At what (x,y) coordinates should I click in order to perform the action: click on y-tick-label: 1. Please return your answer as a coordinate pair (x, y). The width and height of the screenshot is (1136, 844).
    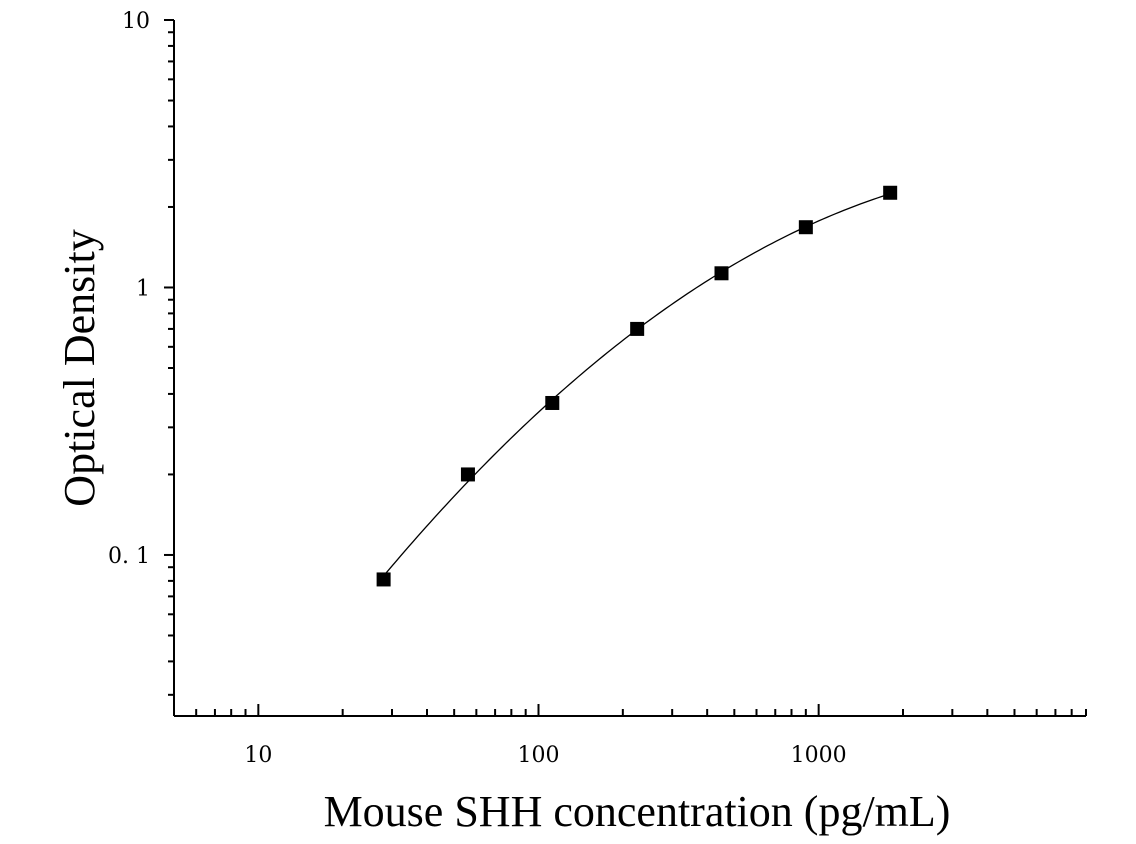
    Looking at the image, I should click on (143, 288).